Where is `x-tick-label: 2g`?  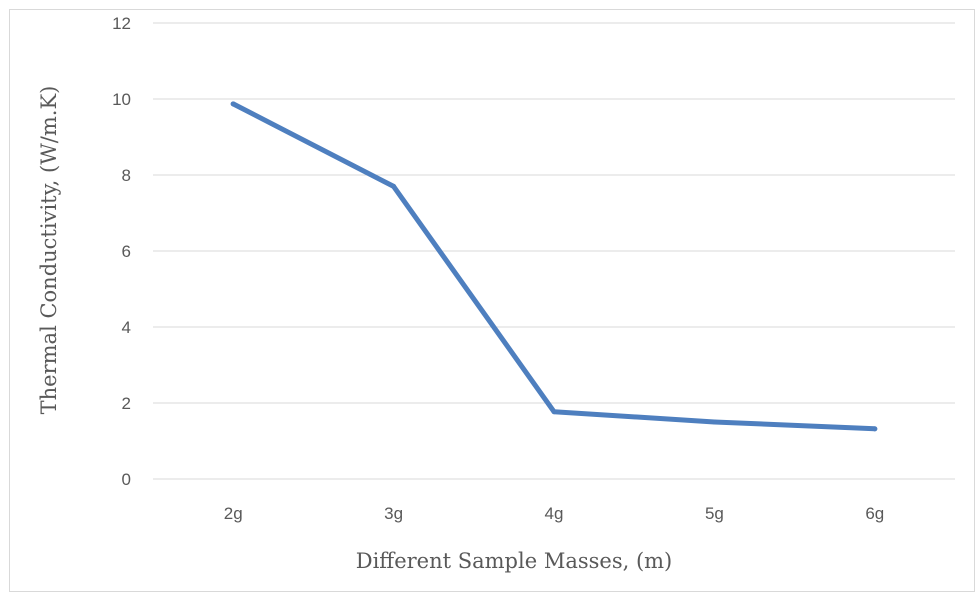 x-tick-label: 2g is located at coordinates (233, 513).